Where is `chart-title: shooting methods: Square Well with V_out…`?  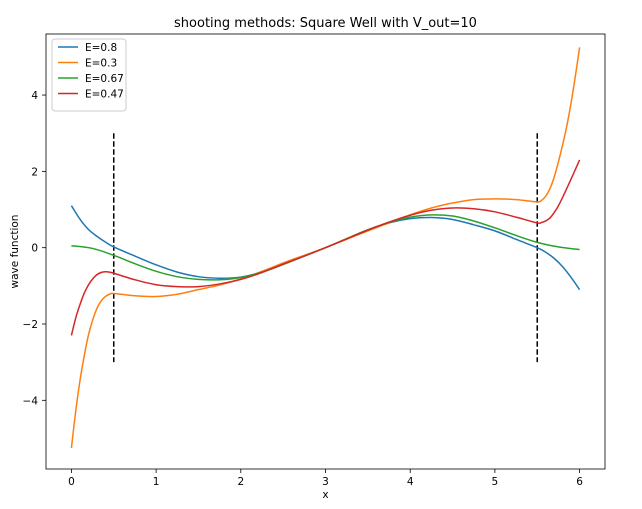
chart-title: shooting methods: Square Well with V_out… is located at coordinates (325, 23).